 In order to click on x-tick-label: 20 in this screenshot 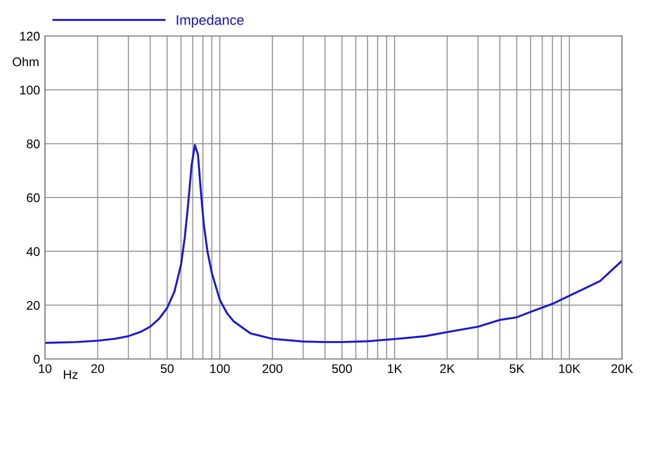, I will do `click(97, 369)`.